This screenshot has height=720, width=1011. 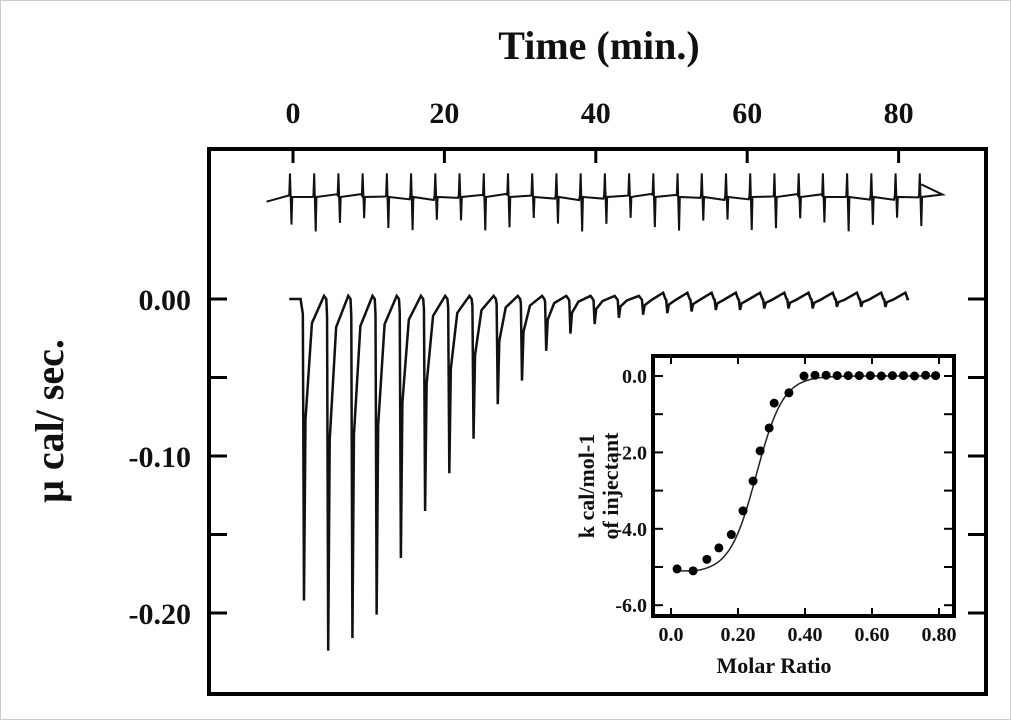 What do you see at coordinates (610, 486) in the screenshot?
I see `inset-y-label-line2: of injectant` at bounding box center [610, 486].